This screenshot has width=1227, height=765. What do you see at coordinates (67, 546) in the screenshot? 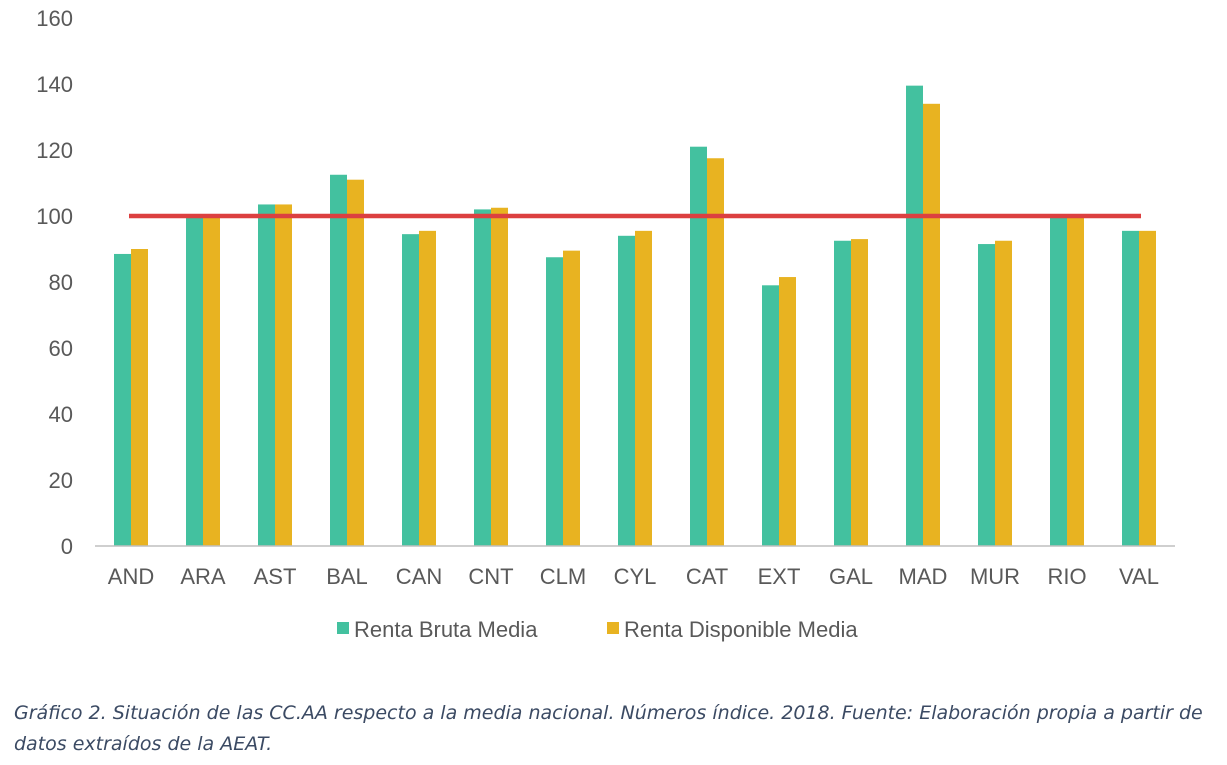
I see `y-tick-label: 0` at bounding box center [67, 546].